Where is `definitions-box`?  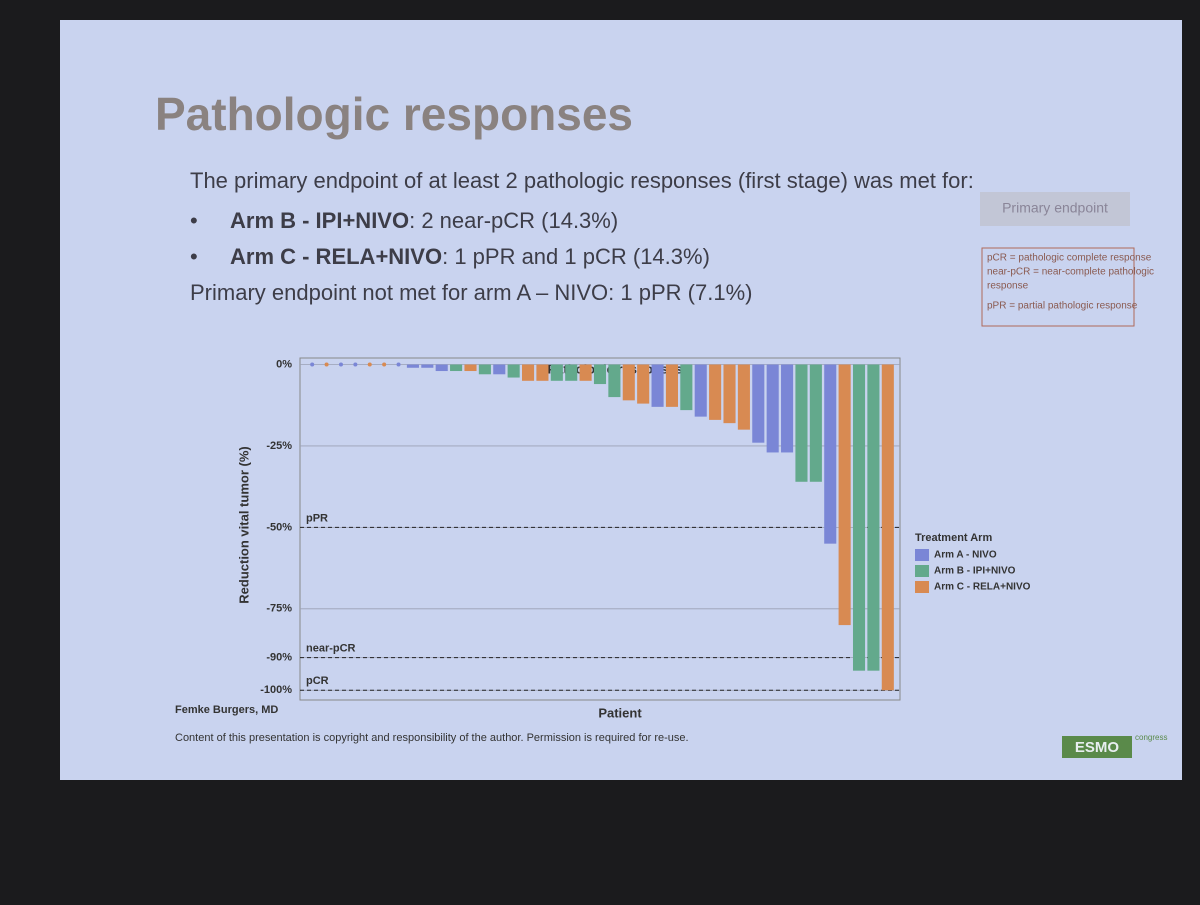
definitions-box is located at coordinates (1058, 287).